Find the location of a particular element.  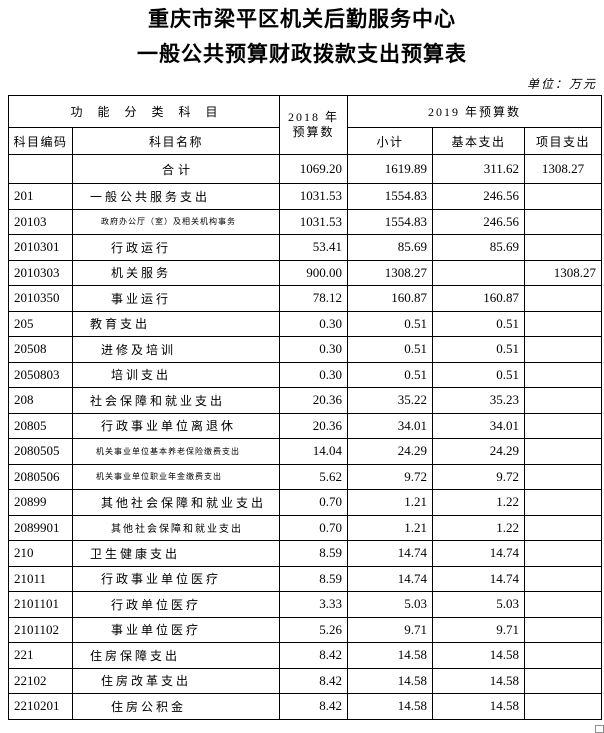

subject-code-cell: 201 is located at coordinates (40, 196).